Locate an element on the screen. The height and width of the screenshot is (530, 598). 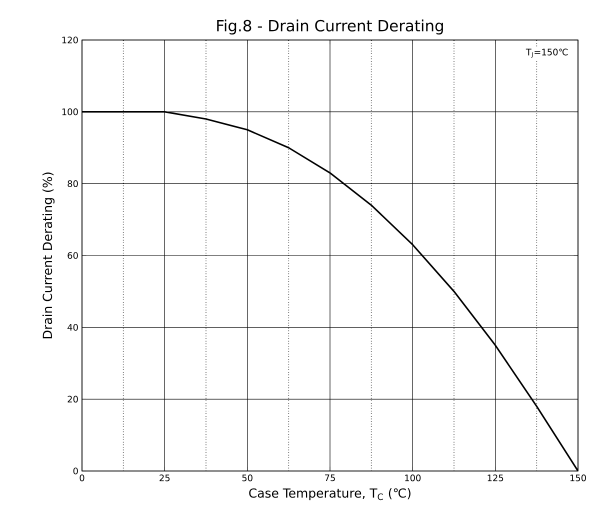
y-tick-label: 0 is located at coordinates (75, 471).